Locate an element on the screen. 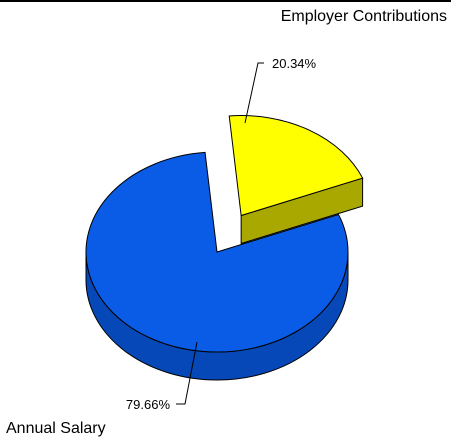 This screenshot has height=442, width=451. slice-name-annual-salary: Annual Salary is located at coordinates (56, 428).